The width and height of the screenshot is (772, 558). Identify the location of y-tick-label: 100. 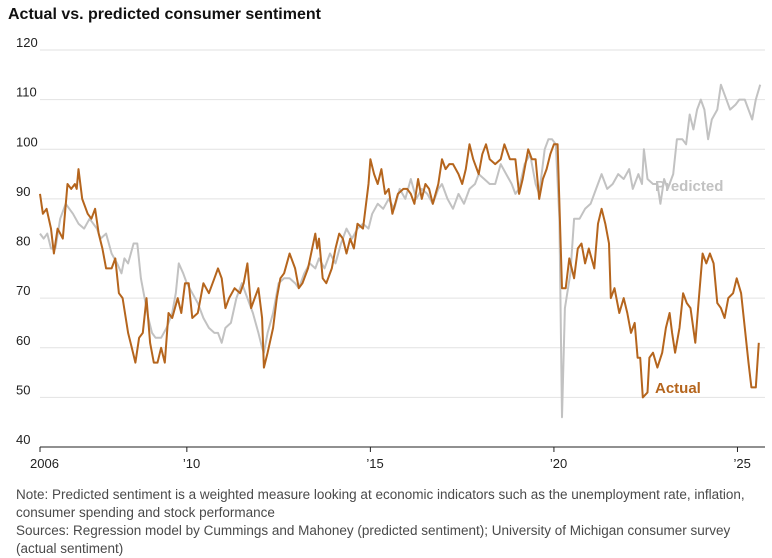
(27, 141).